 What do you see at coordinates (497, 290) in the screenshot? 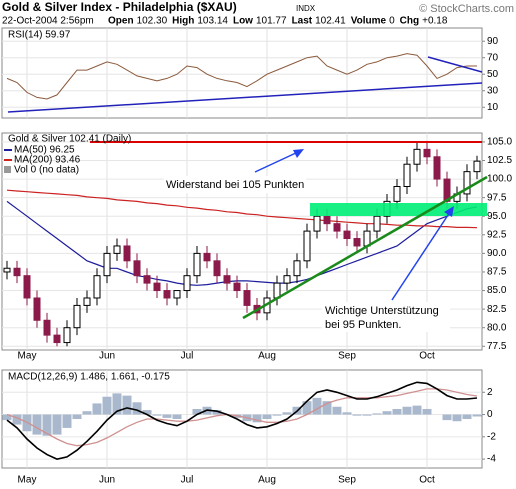
I see `y-tick-label: 85.0` at bounding box center [497, 290].